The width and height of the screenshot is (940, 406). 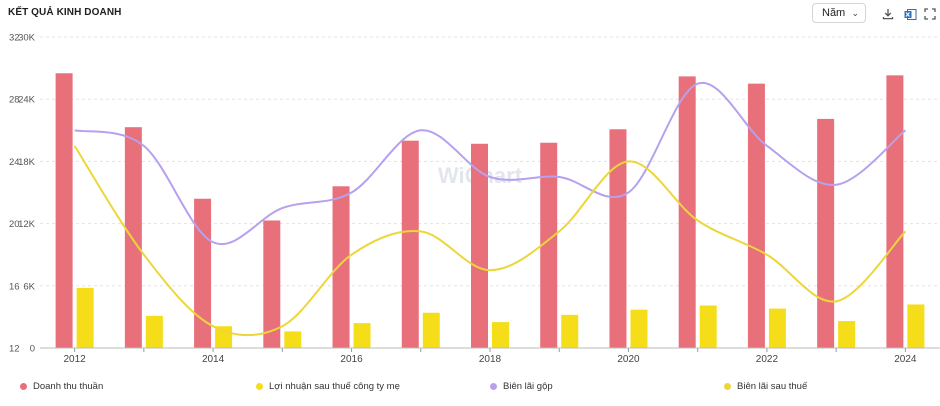 What do you see at coordinates (14, 38) in the screenshot?
I see `y2-tick-label: 32` at bounding box center [14, 38].